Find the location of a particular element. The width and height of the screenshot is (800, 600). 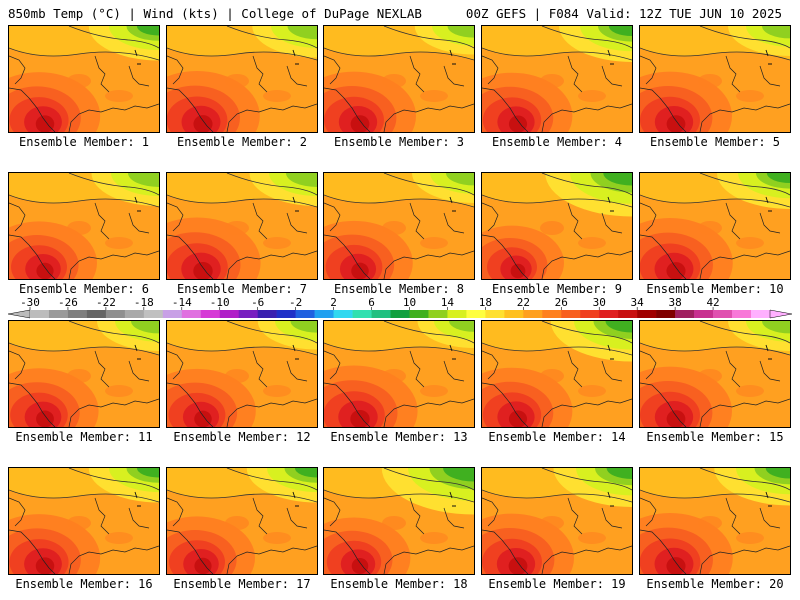

ensemble-member-label: Ensemble Member: 19 is located at coordinates (557, 584).